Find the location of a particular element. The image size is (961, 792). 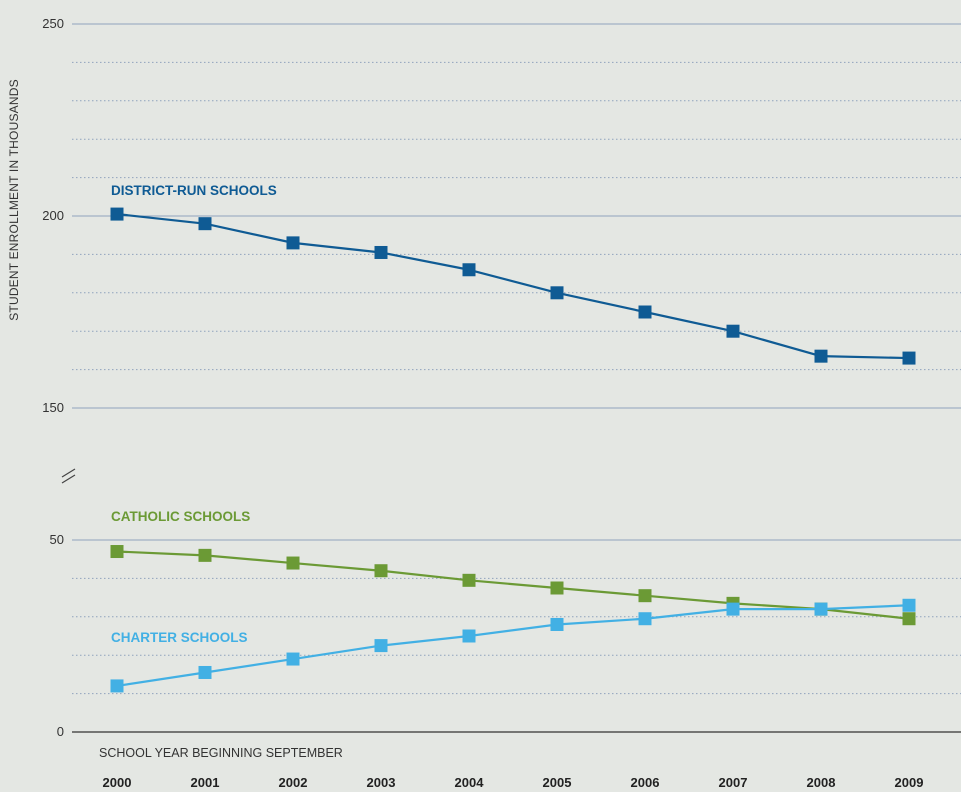

series-label-charter: CHARTER SCHOOLS is located at coordinates (179, 637).